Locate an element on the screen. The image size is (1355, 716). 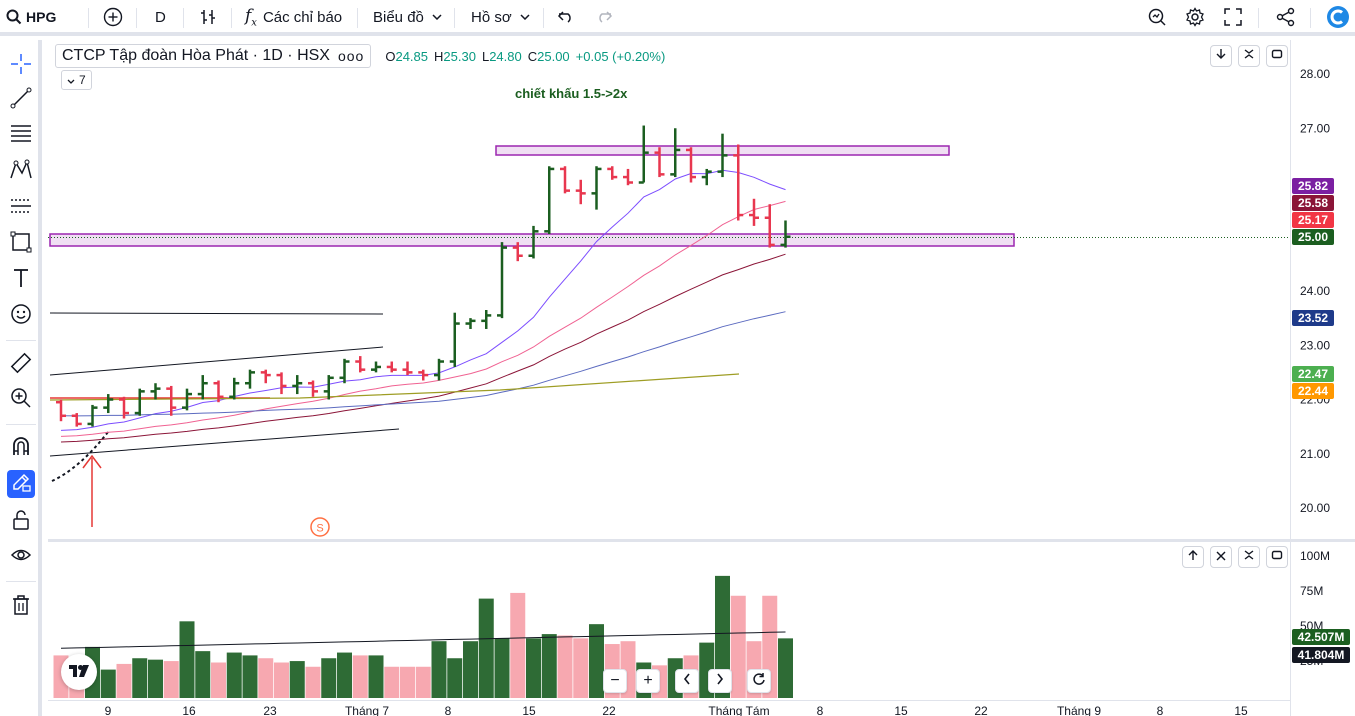
pattern-tool is located at coordinates (21, 172).